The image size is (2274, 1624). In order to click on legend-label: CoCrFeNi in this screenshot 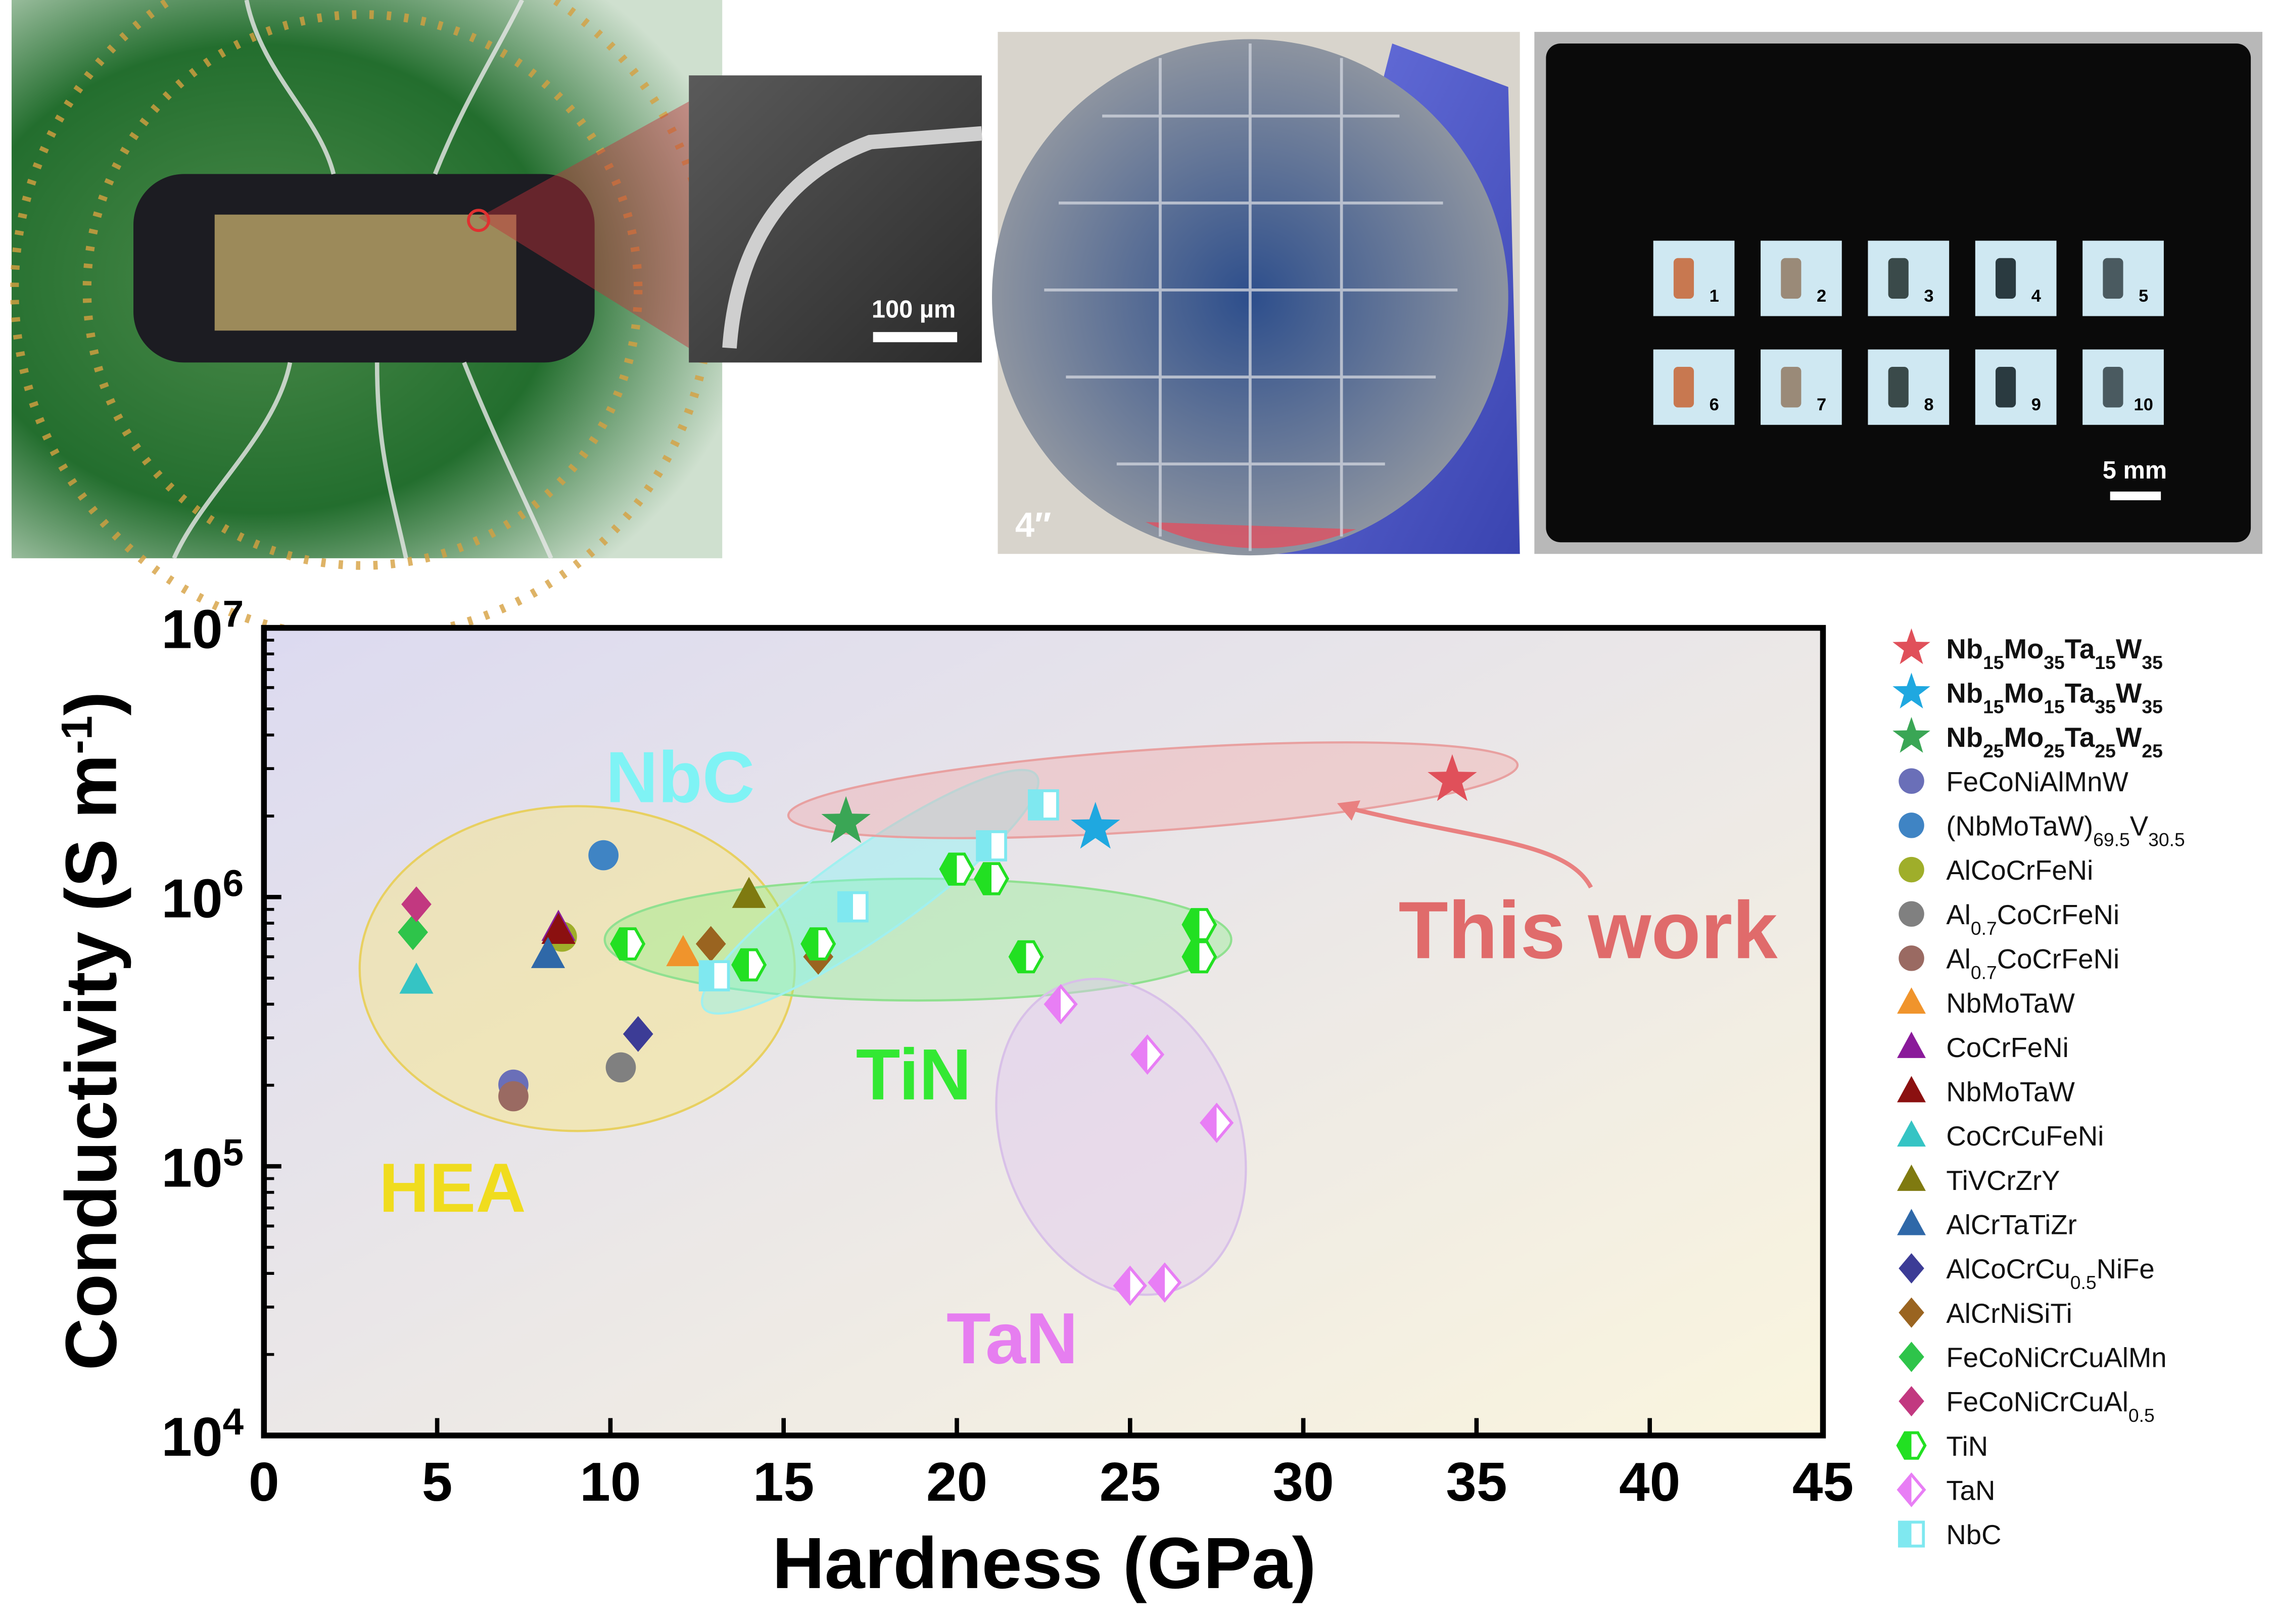, I will do `click(2007, 1047)`.